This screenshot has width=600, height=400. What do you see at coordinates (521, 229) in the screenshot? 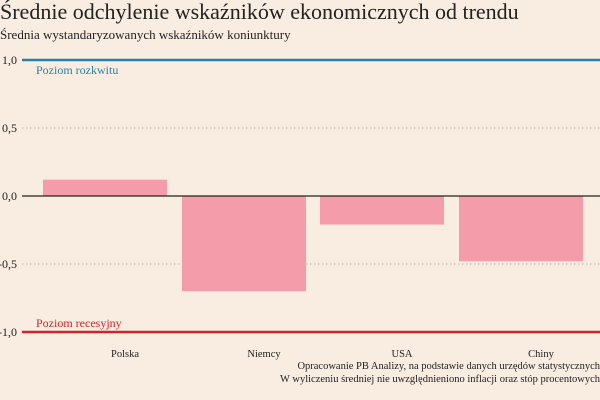
I see `bar-chiny` at bounding box center [521, 229].